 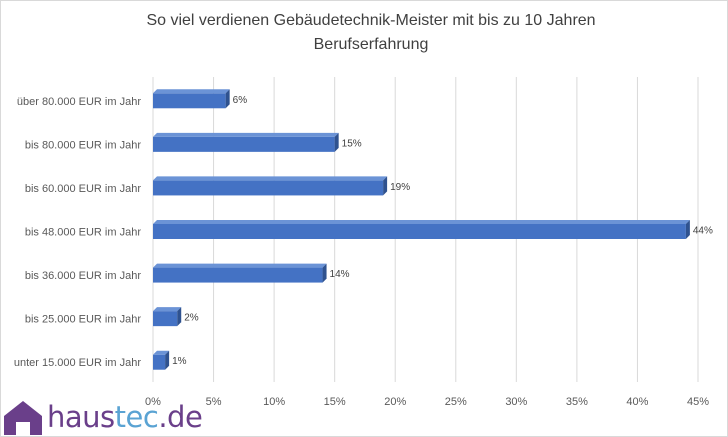 I want to click on haustec-logo: haustec.de, so click(x=103, y=417).